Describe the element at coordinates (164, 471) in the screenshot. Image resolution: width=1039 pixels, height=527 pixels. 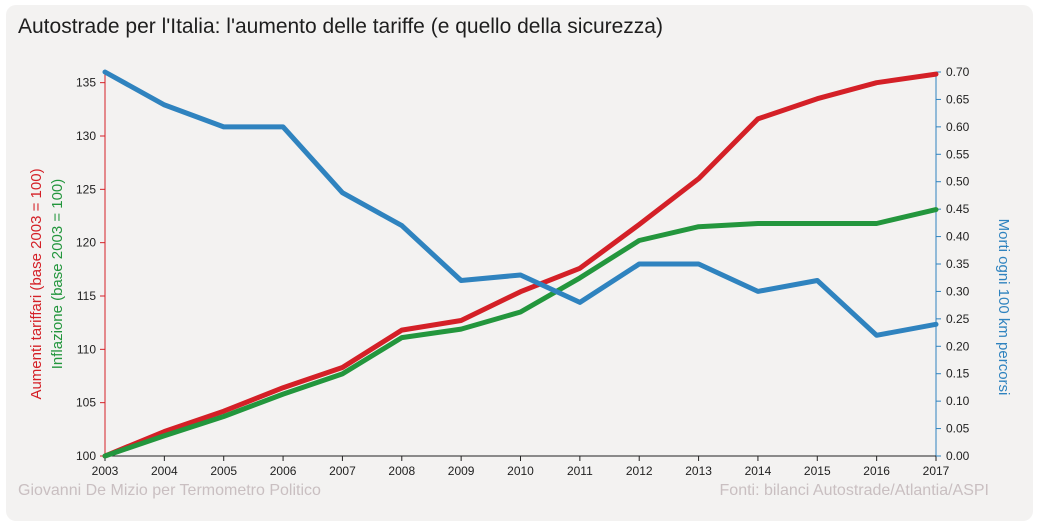
I see `x-tick-label: 2004` at that location.